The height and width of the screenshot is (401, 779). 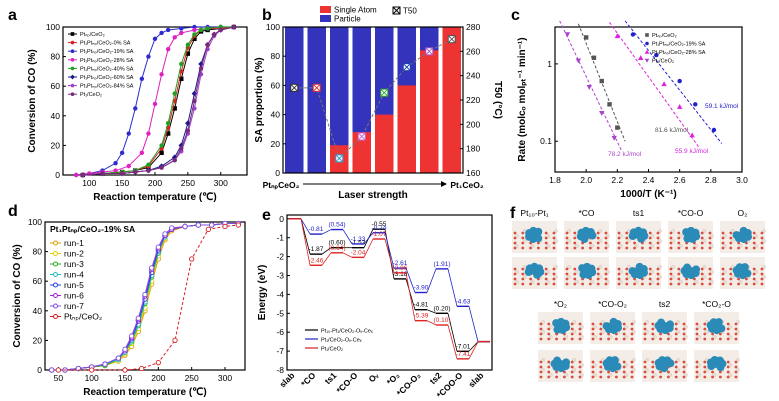 I want to click on legend-marker-d, so click(x=55, y=243).